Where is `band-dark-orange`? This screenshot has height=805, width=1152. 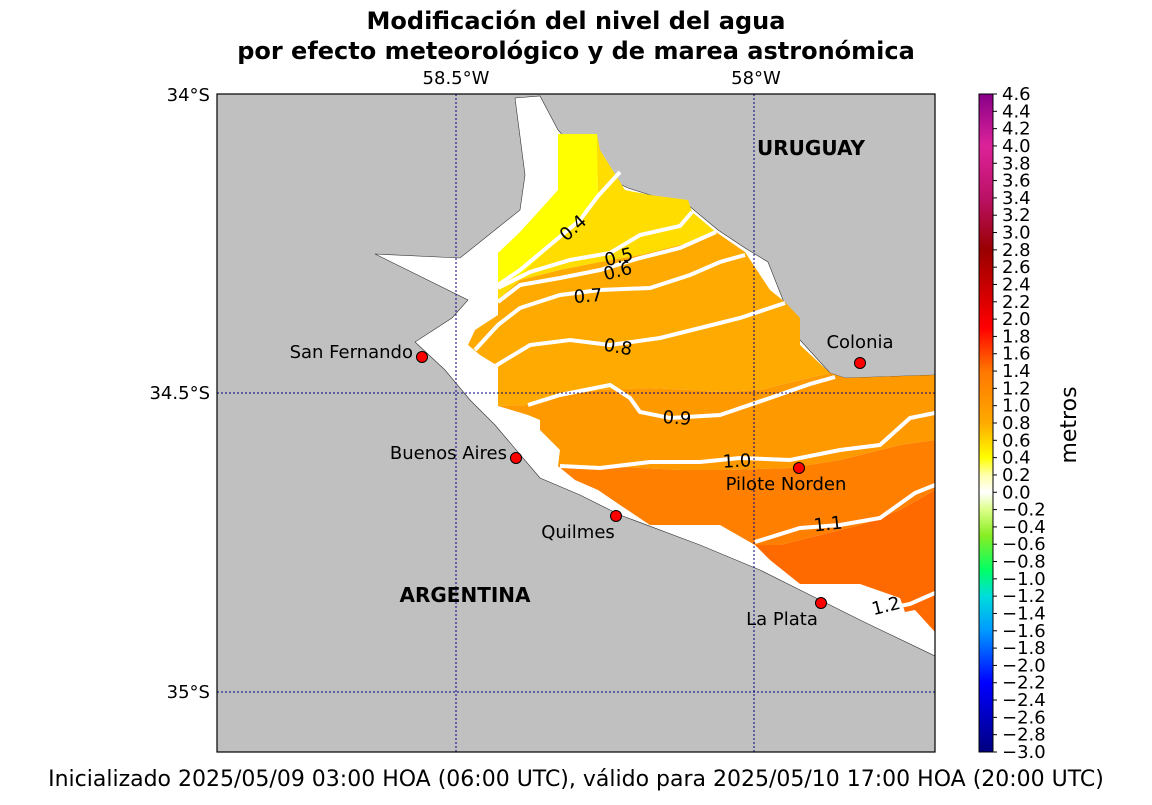 band-dark-orange is located at coordinates (746, 492).